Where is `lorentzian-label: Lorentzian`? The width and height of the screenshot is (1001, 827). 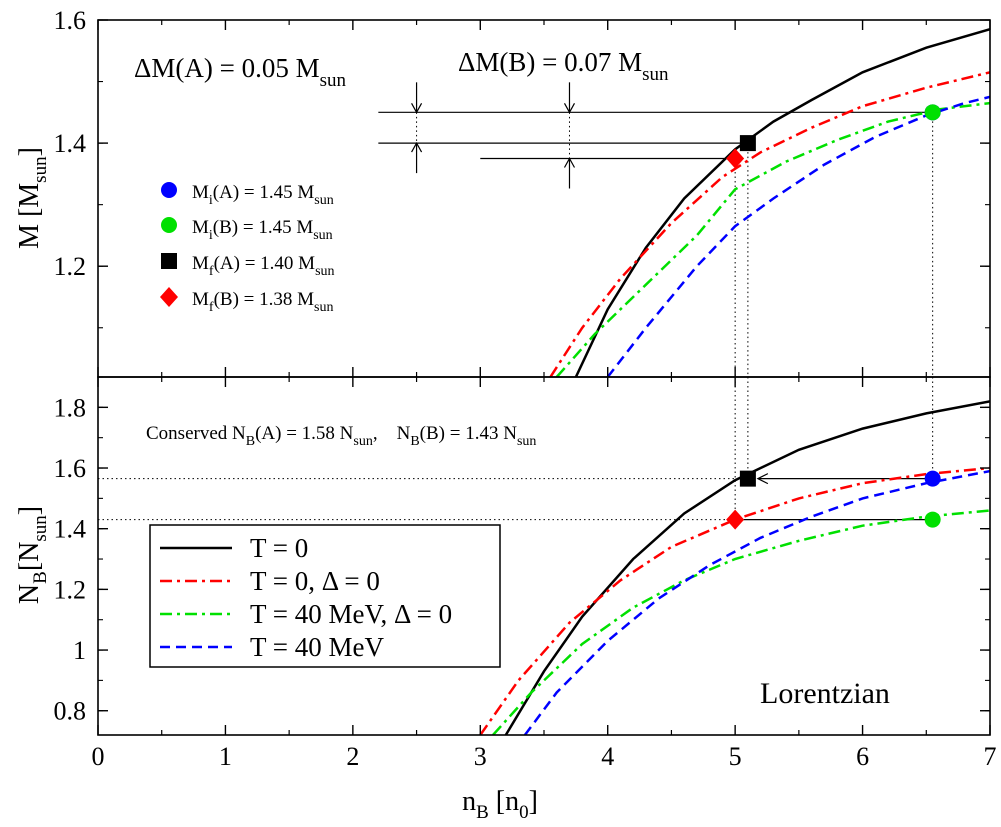
lorentzian-label: Lorentzian is located at coordinates (825, 693).